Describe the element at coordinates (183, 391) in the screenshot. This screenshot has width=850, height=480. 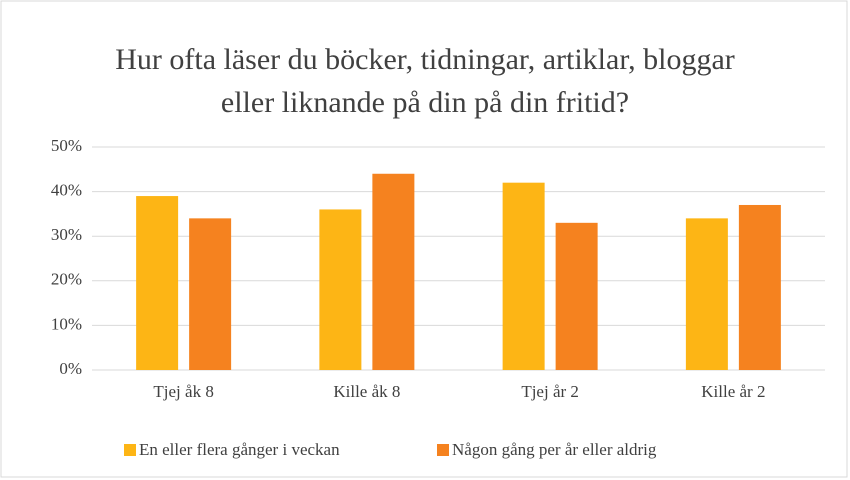
I see `x-tick-label: Tjej åk 8` at that location.